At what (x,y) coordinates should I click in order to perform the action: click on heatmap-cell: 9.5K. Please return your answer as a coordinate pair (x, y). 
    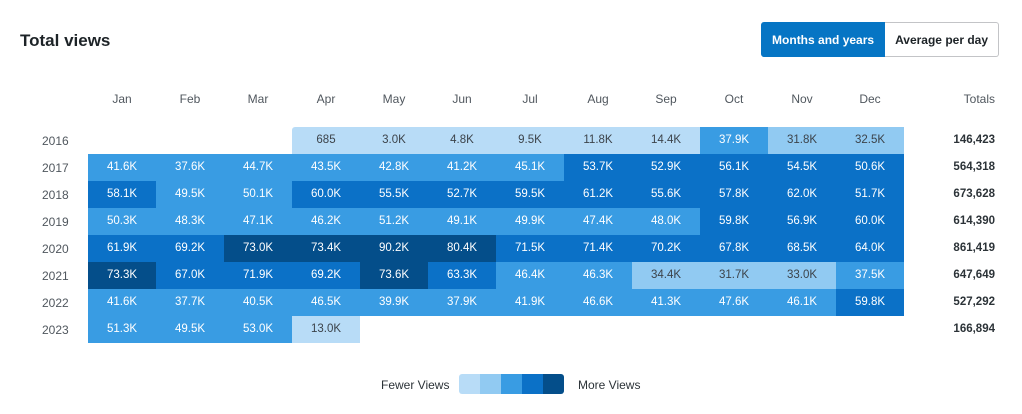
    Looking at the image, I should click on (530, 140).